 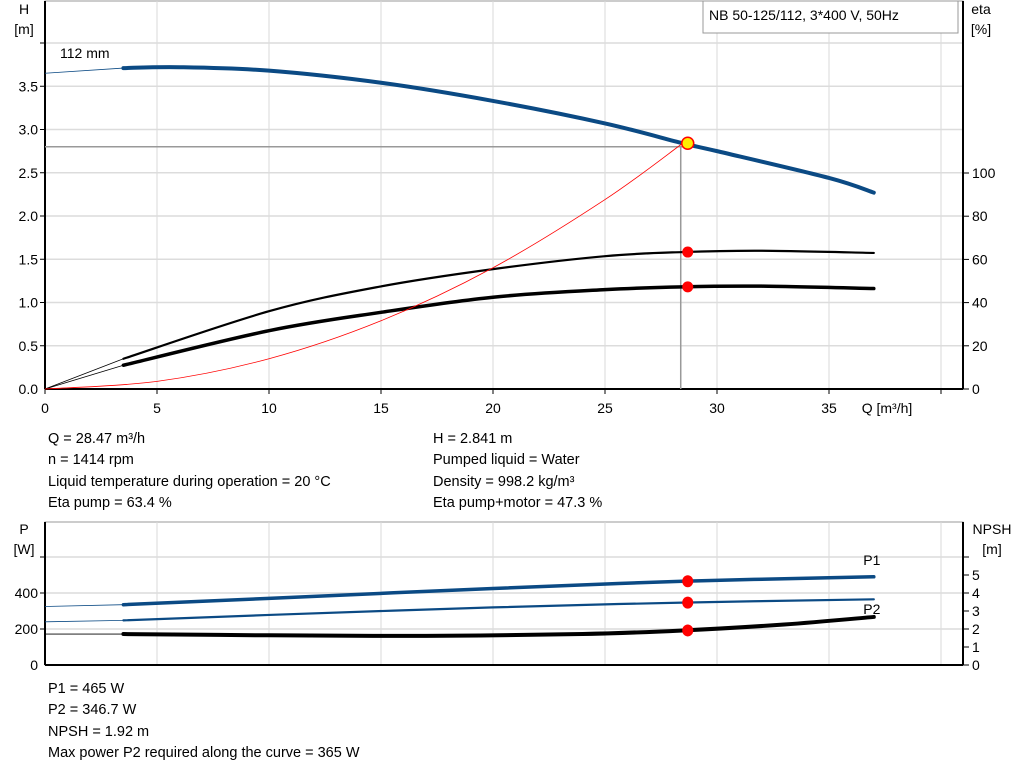 I want to click on series-label-P2: P2, so click(x=871, y=609).